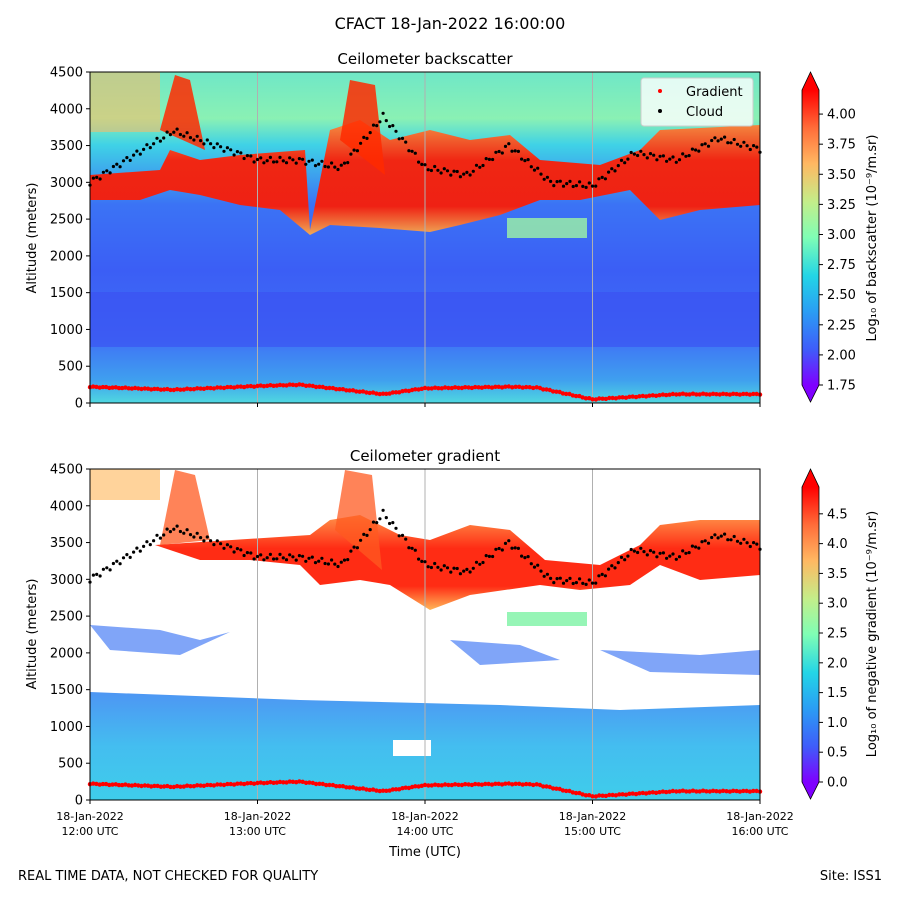 This screenshot has width=900, height=900. What do you see at coordinates (425, 456) in the screenshot?
I see `gradient-title: Ceilometer gradient` at bounding box center [425, 456].